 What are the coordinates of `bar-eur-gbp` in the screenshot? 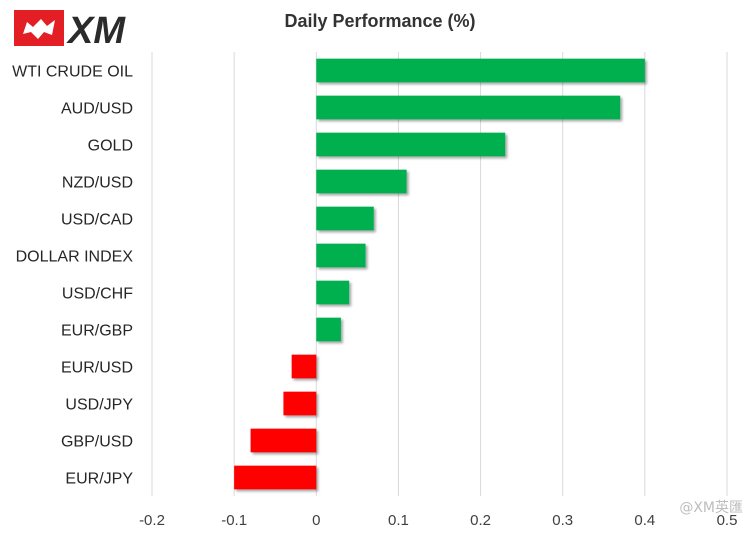 It's located at (328, 329).